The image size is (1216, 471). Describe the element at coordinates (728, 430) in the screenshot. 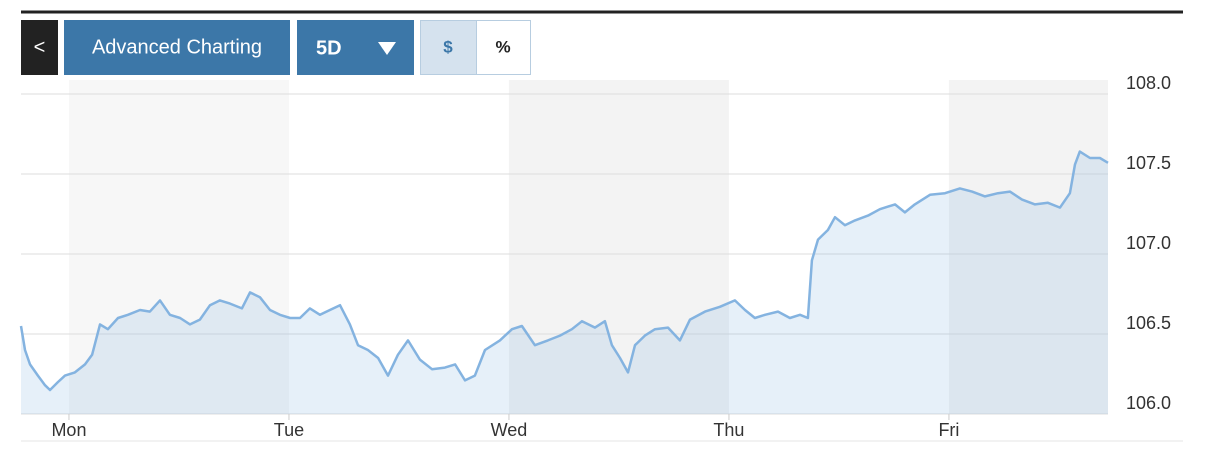

I see `x-tick-label: Thu` at that location.